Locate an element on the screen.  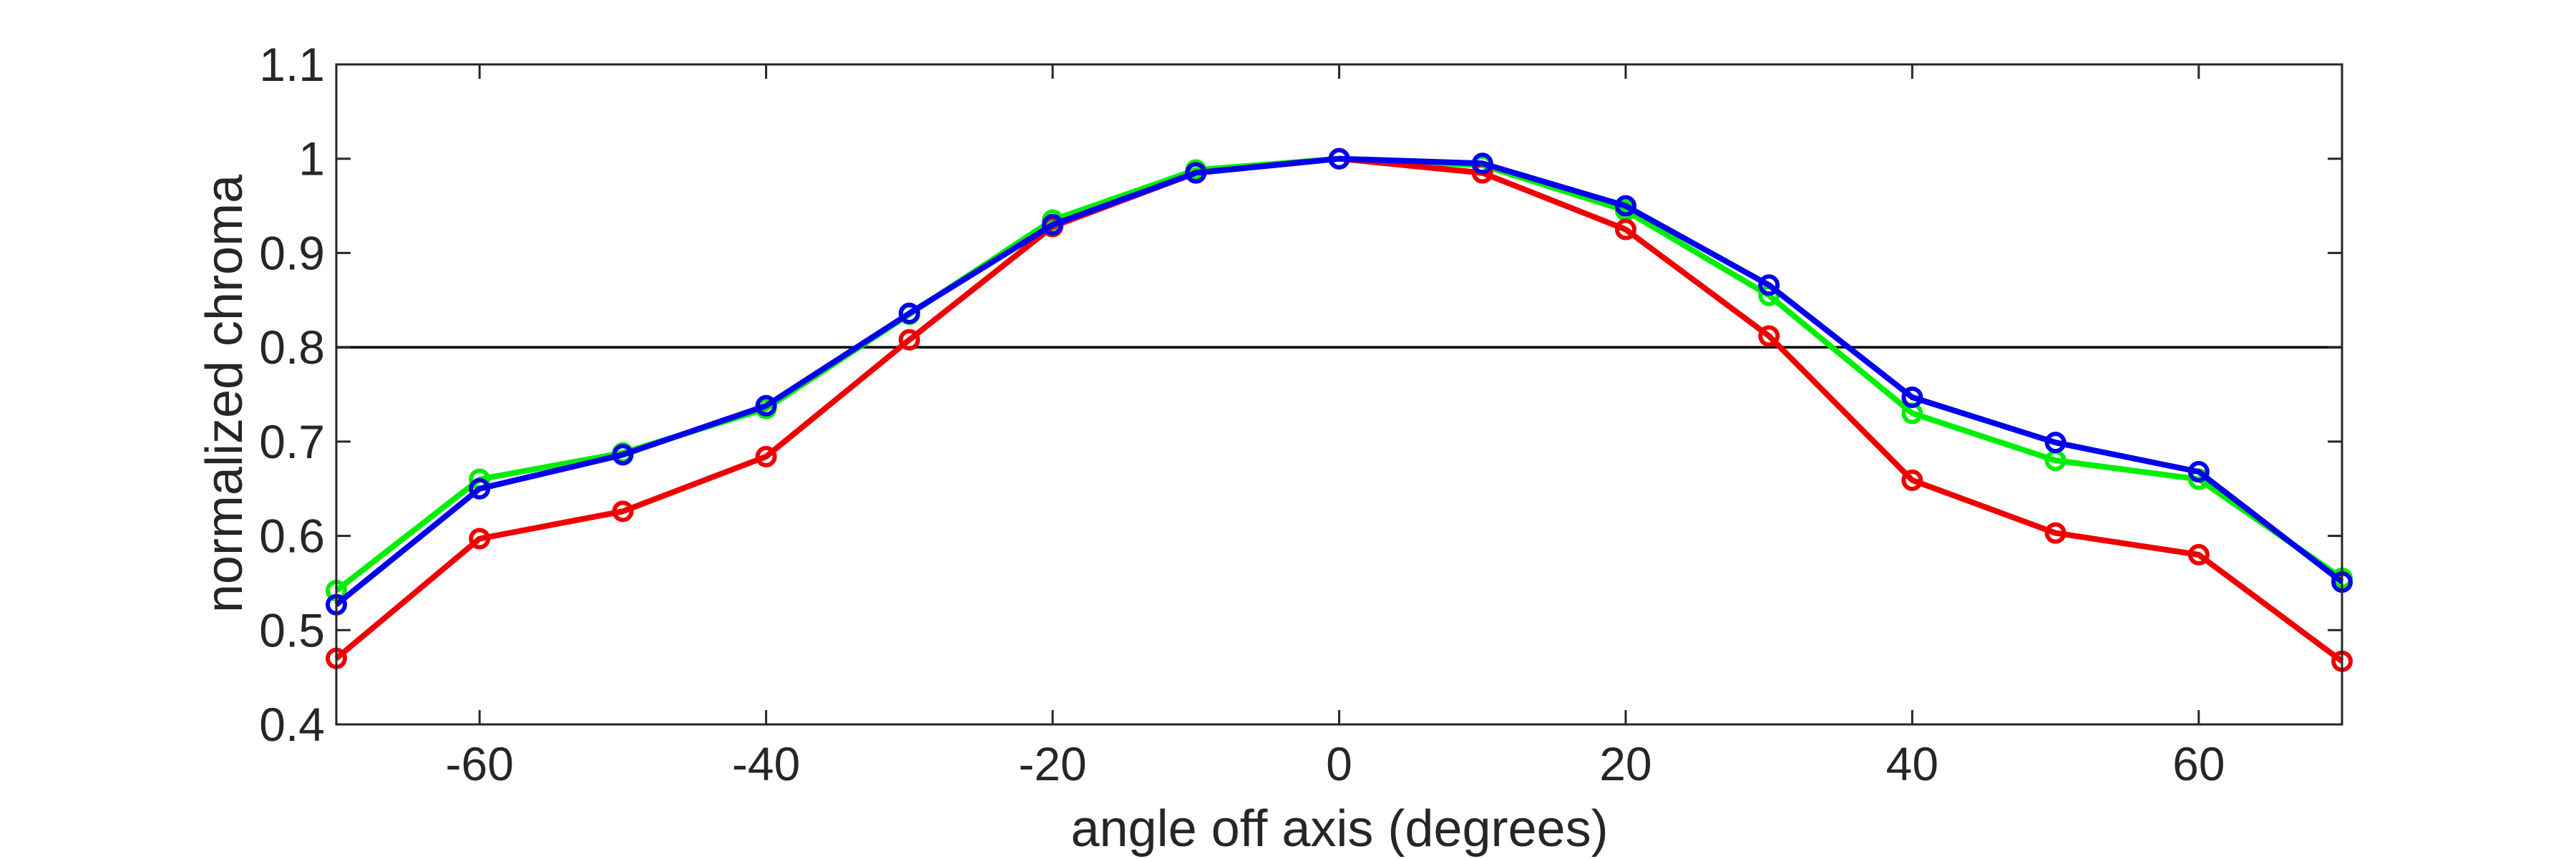
y-axis-label: normalized chroma is located at coordinates (224, 393).